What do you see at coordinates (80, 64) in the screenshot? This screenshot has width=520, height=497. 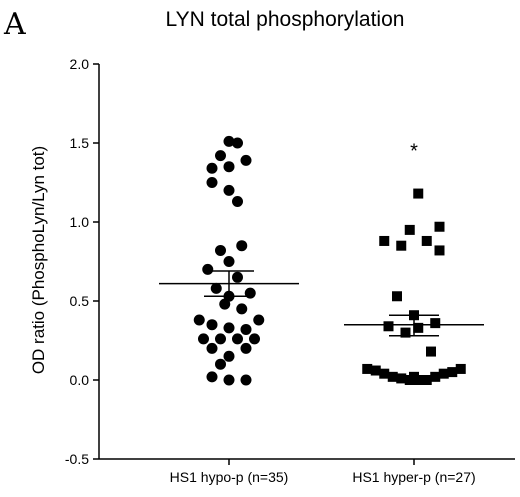 I see `y-tick-label: 2.0` at bounding box center [80, 64].